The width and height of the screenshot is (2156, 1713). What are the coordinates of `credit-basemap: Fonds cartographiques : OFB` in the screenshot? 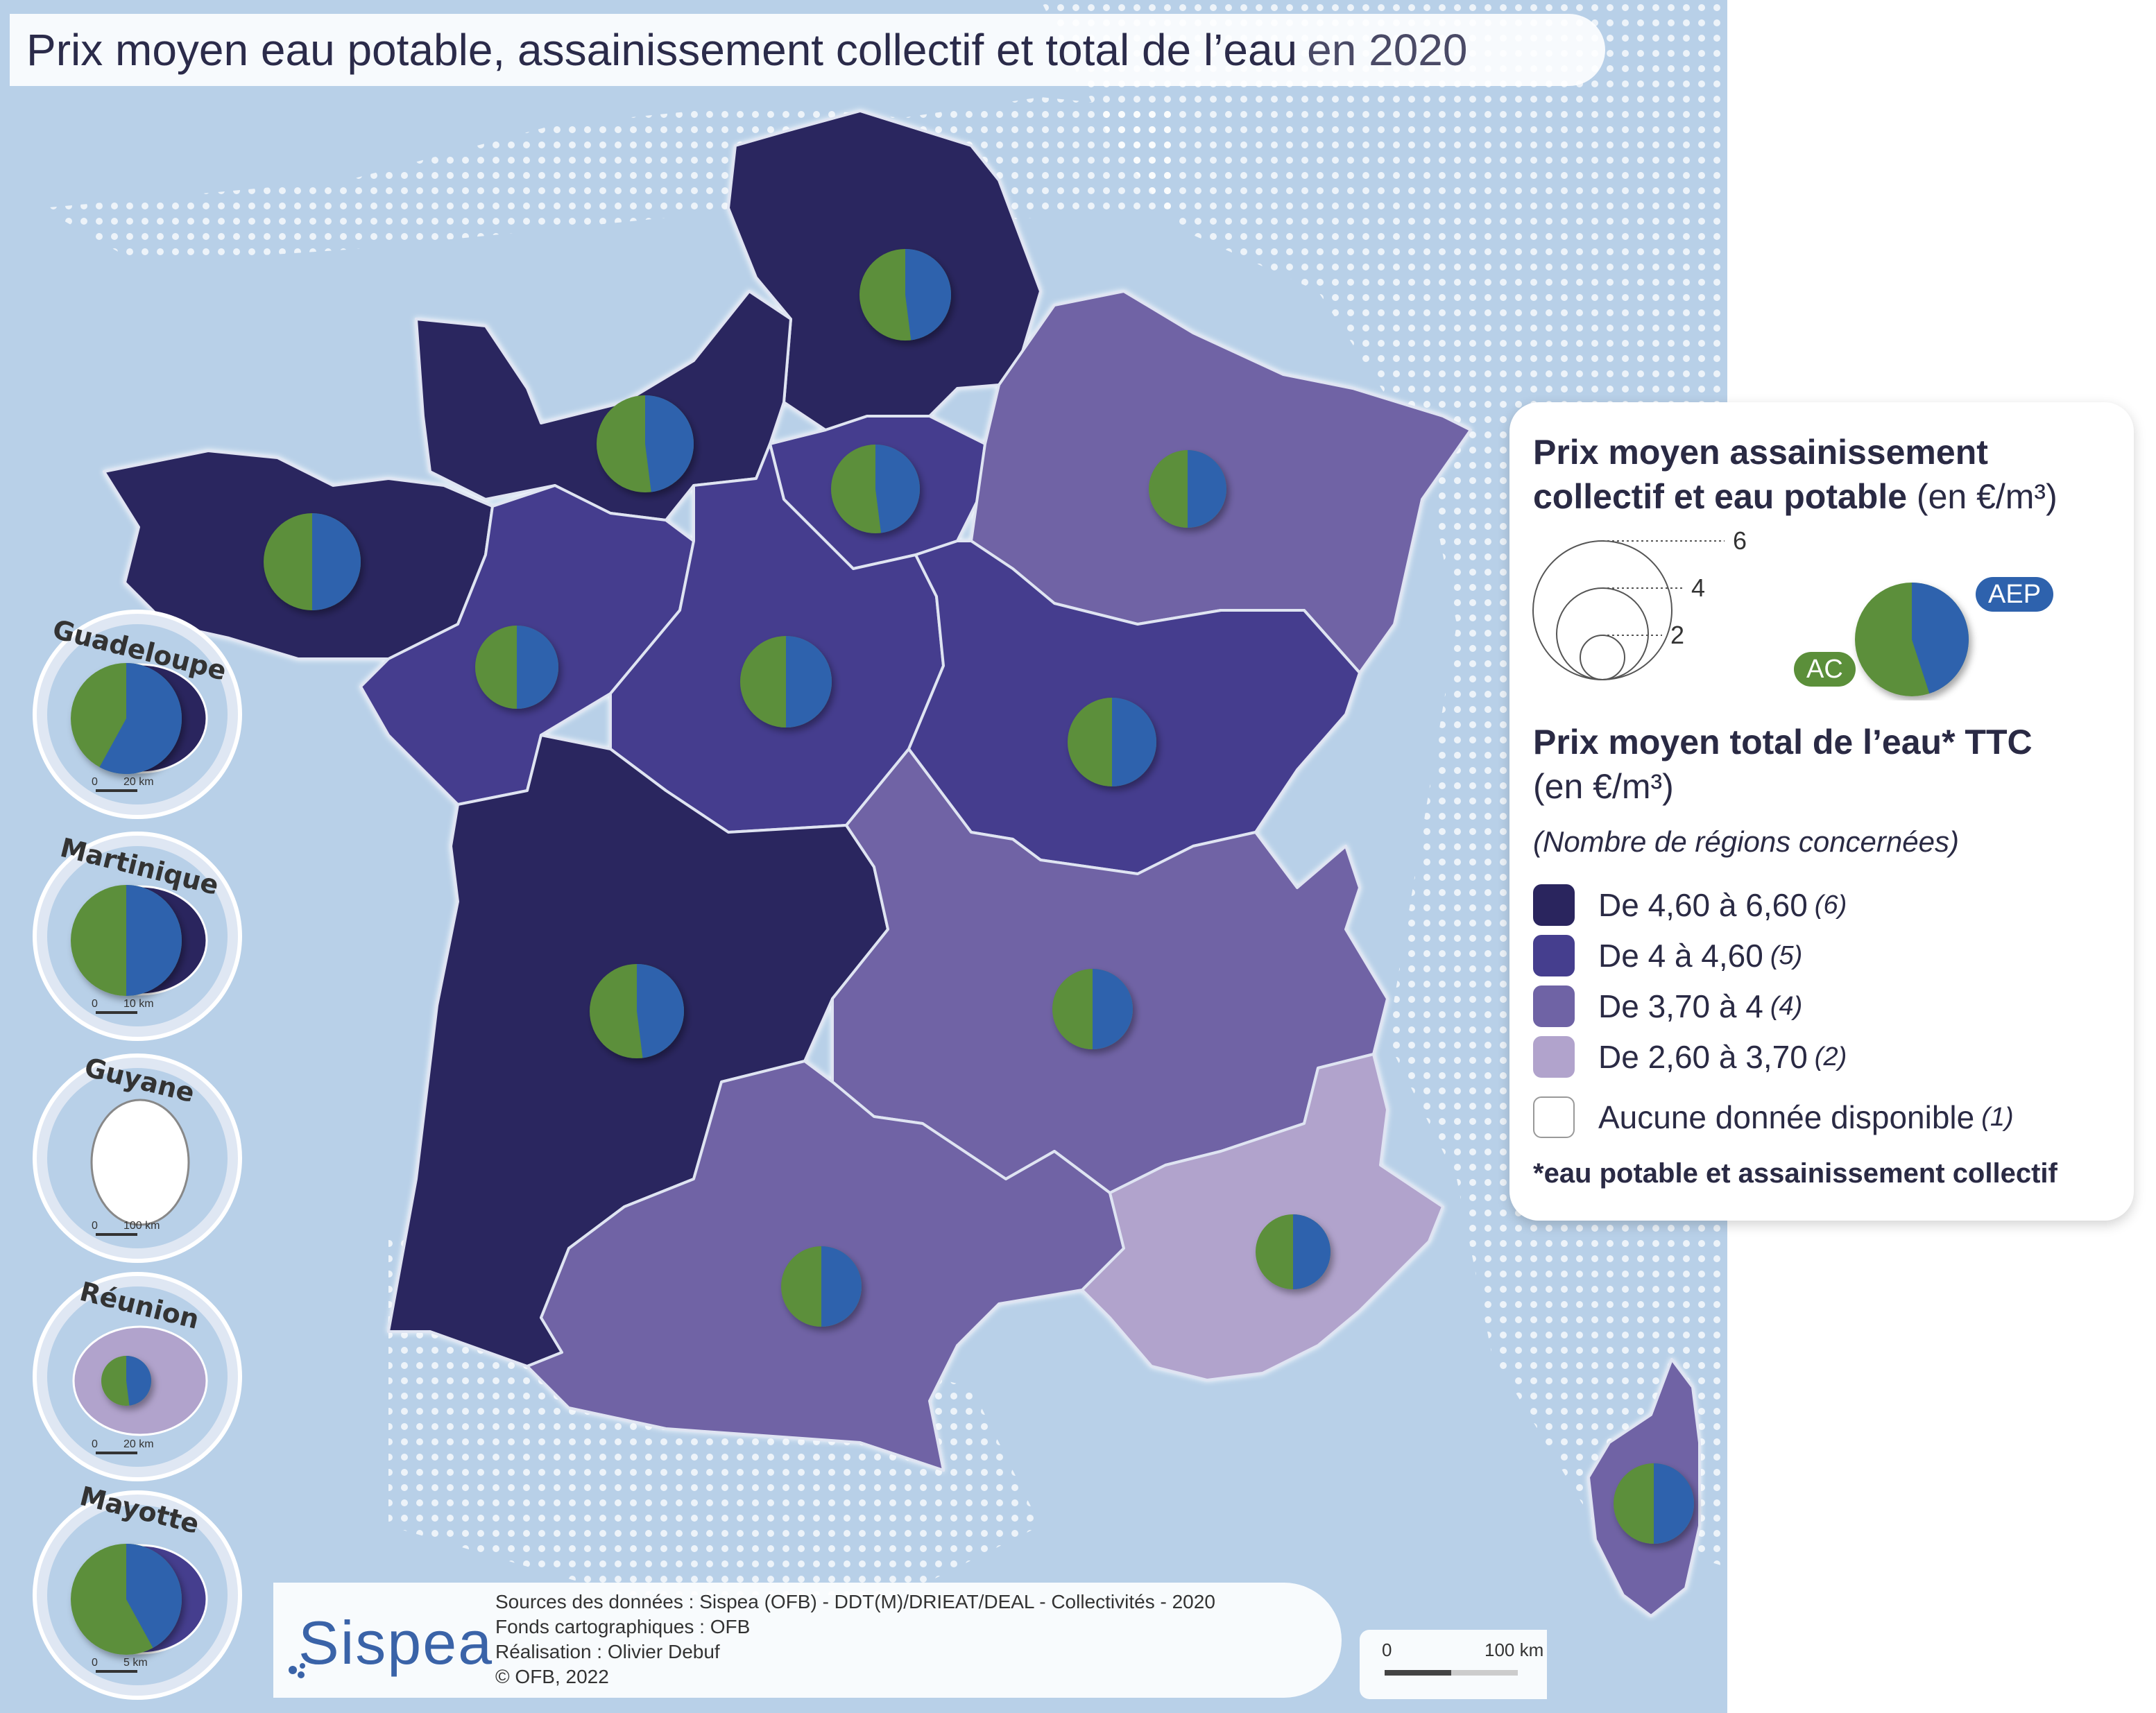 It's located at (623, 1626).